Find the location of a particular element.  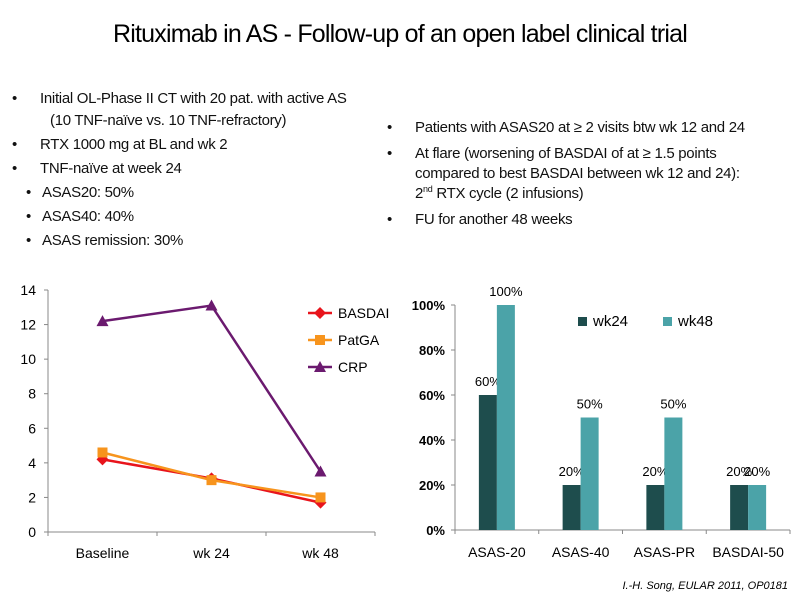

line-chart-y-tick-label: 14 is located at coordinates (28, 290).